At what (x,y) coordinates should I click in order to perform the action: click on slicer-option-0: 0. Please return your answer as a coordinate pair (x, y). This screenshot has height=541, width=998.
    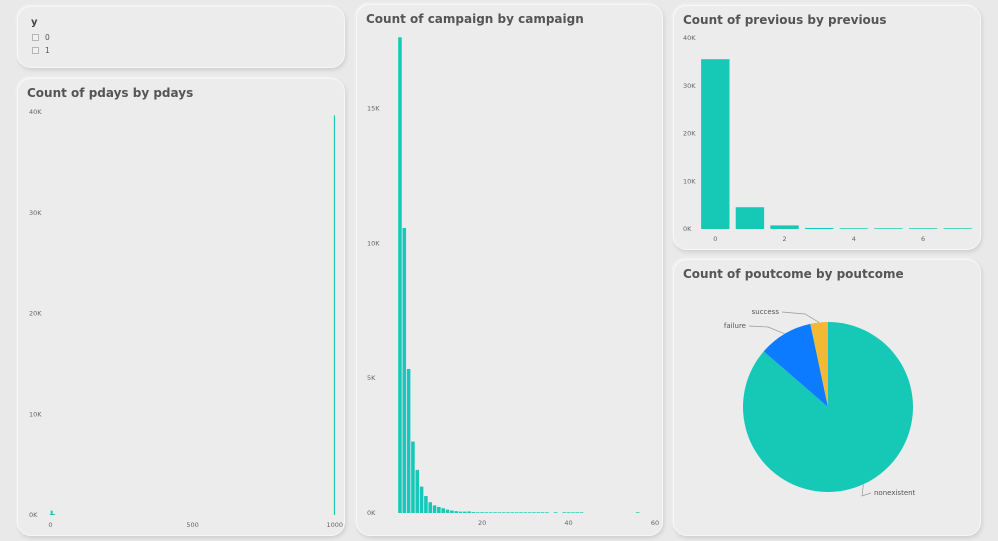
    Looking at the image, I should click on (41, 37).